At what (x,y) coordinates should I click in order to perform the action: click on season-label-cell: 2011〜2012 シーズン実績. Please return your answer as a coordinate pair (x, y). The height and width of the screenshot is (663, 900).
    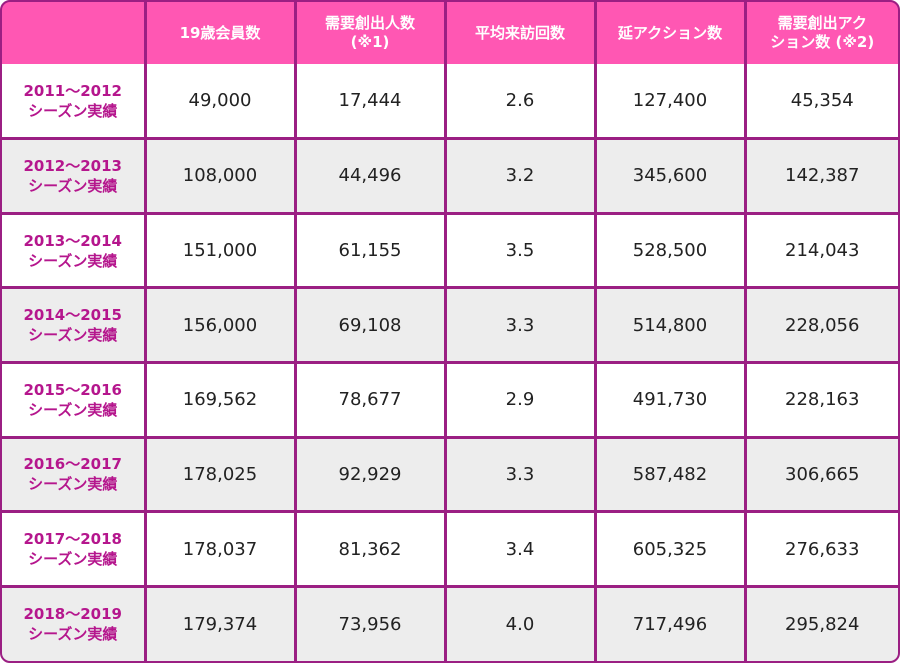
    Looking at the image, I should click on (74, 102).